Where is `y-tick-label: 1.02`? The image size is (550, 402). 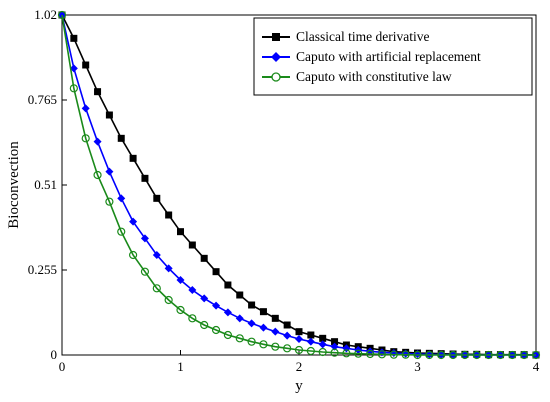
y-tick-label: 1.02 is located at coordinates (45, 14).